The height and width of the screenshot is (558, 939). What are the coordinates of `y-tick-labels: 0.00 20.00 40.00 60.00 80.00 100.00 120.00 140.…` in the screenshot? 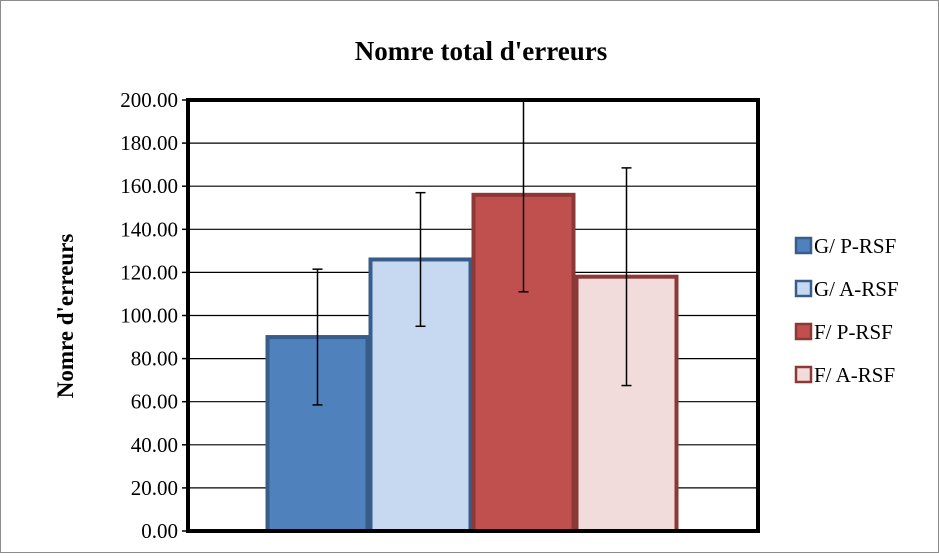 It's located at (154, 315).